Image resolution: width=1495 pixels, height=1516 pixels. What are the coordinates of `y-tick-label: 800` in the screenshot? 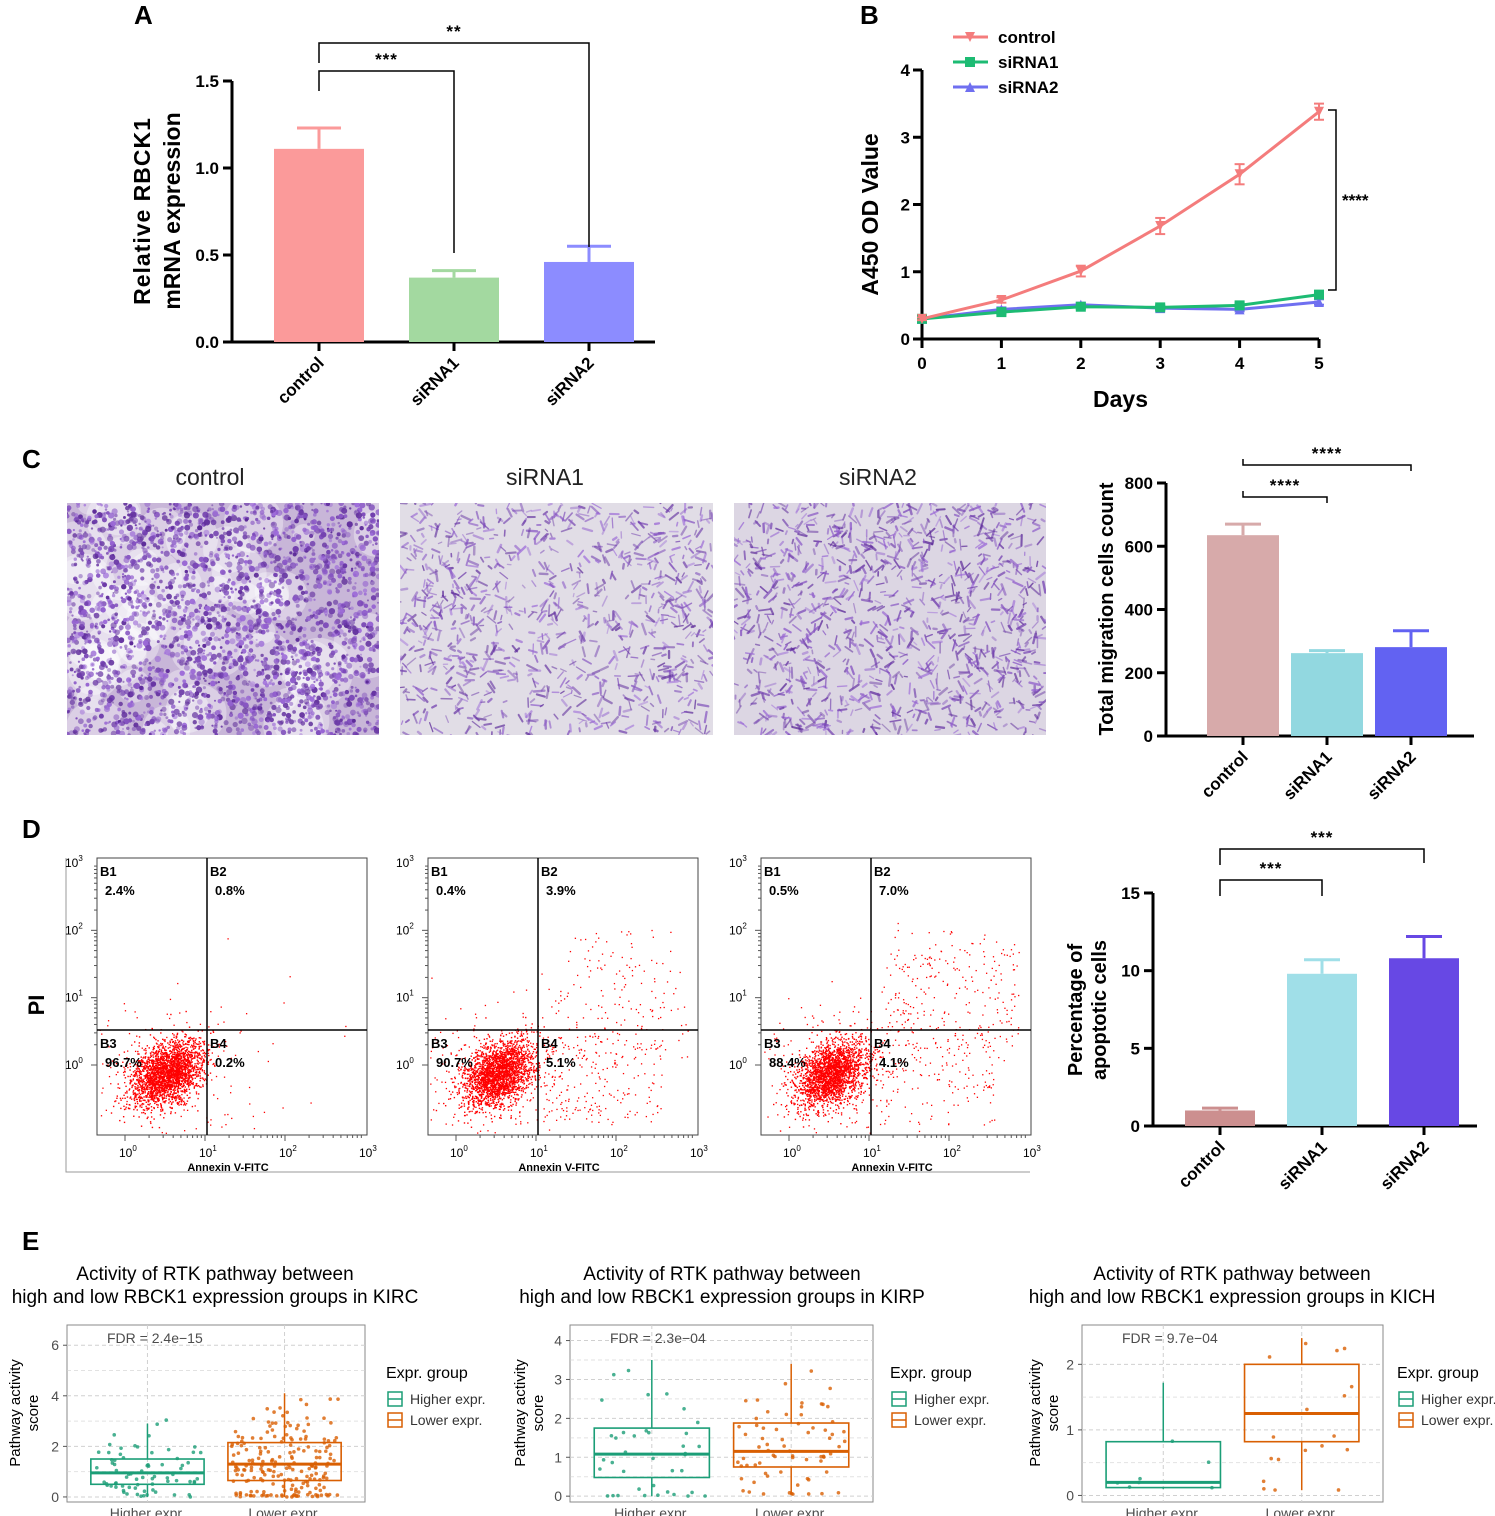 It's located at (1139, 483).